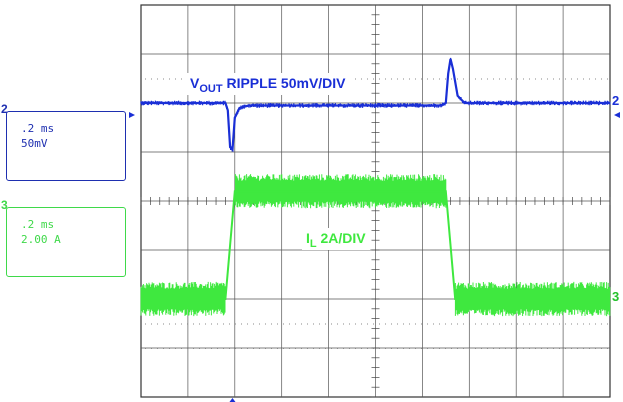 The height and width of the screenshot is (402, 623). I want to click on vout-label: VOUT RIPPLE 50mV/DIV, so click(268, 85).